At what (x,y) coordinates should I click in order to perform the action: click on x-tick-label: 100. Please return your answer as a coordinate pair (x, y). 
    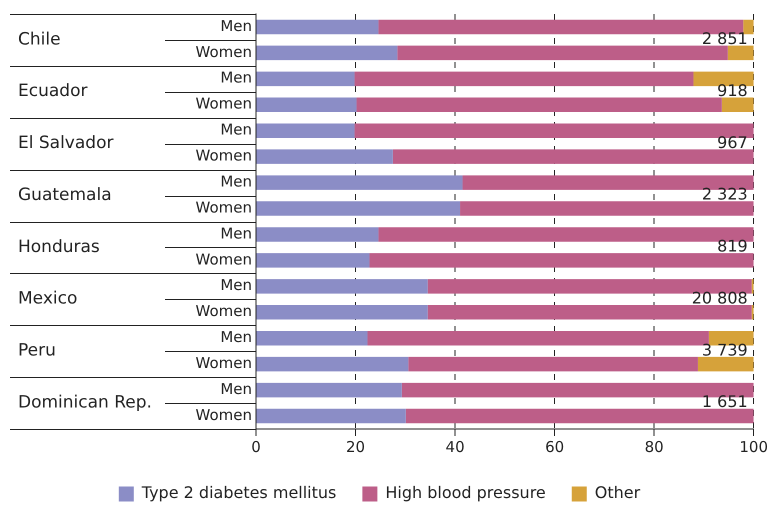
    Looking at the image, I should click on (753, 447).